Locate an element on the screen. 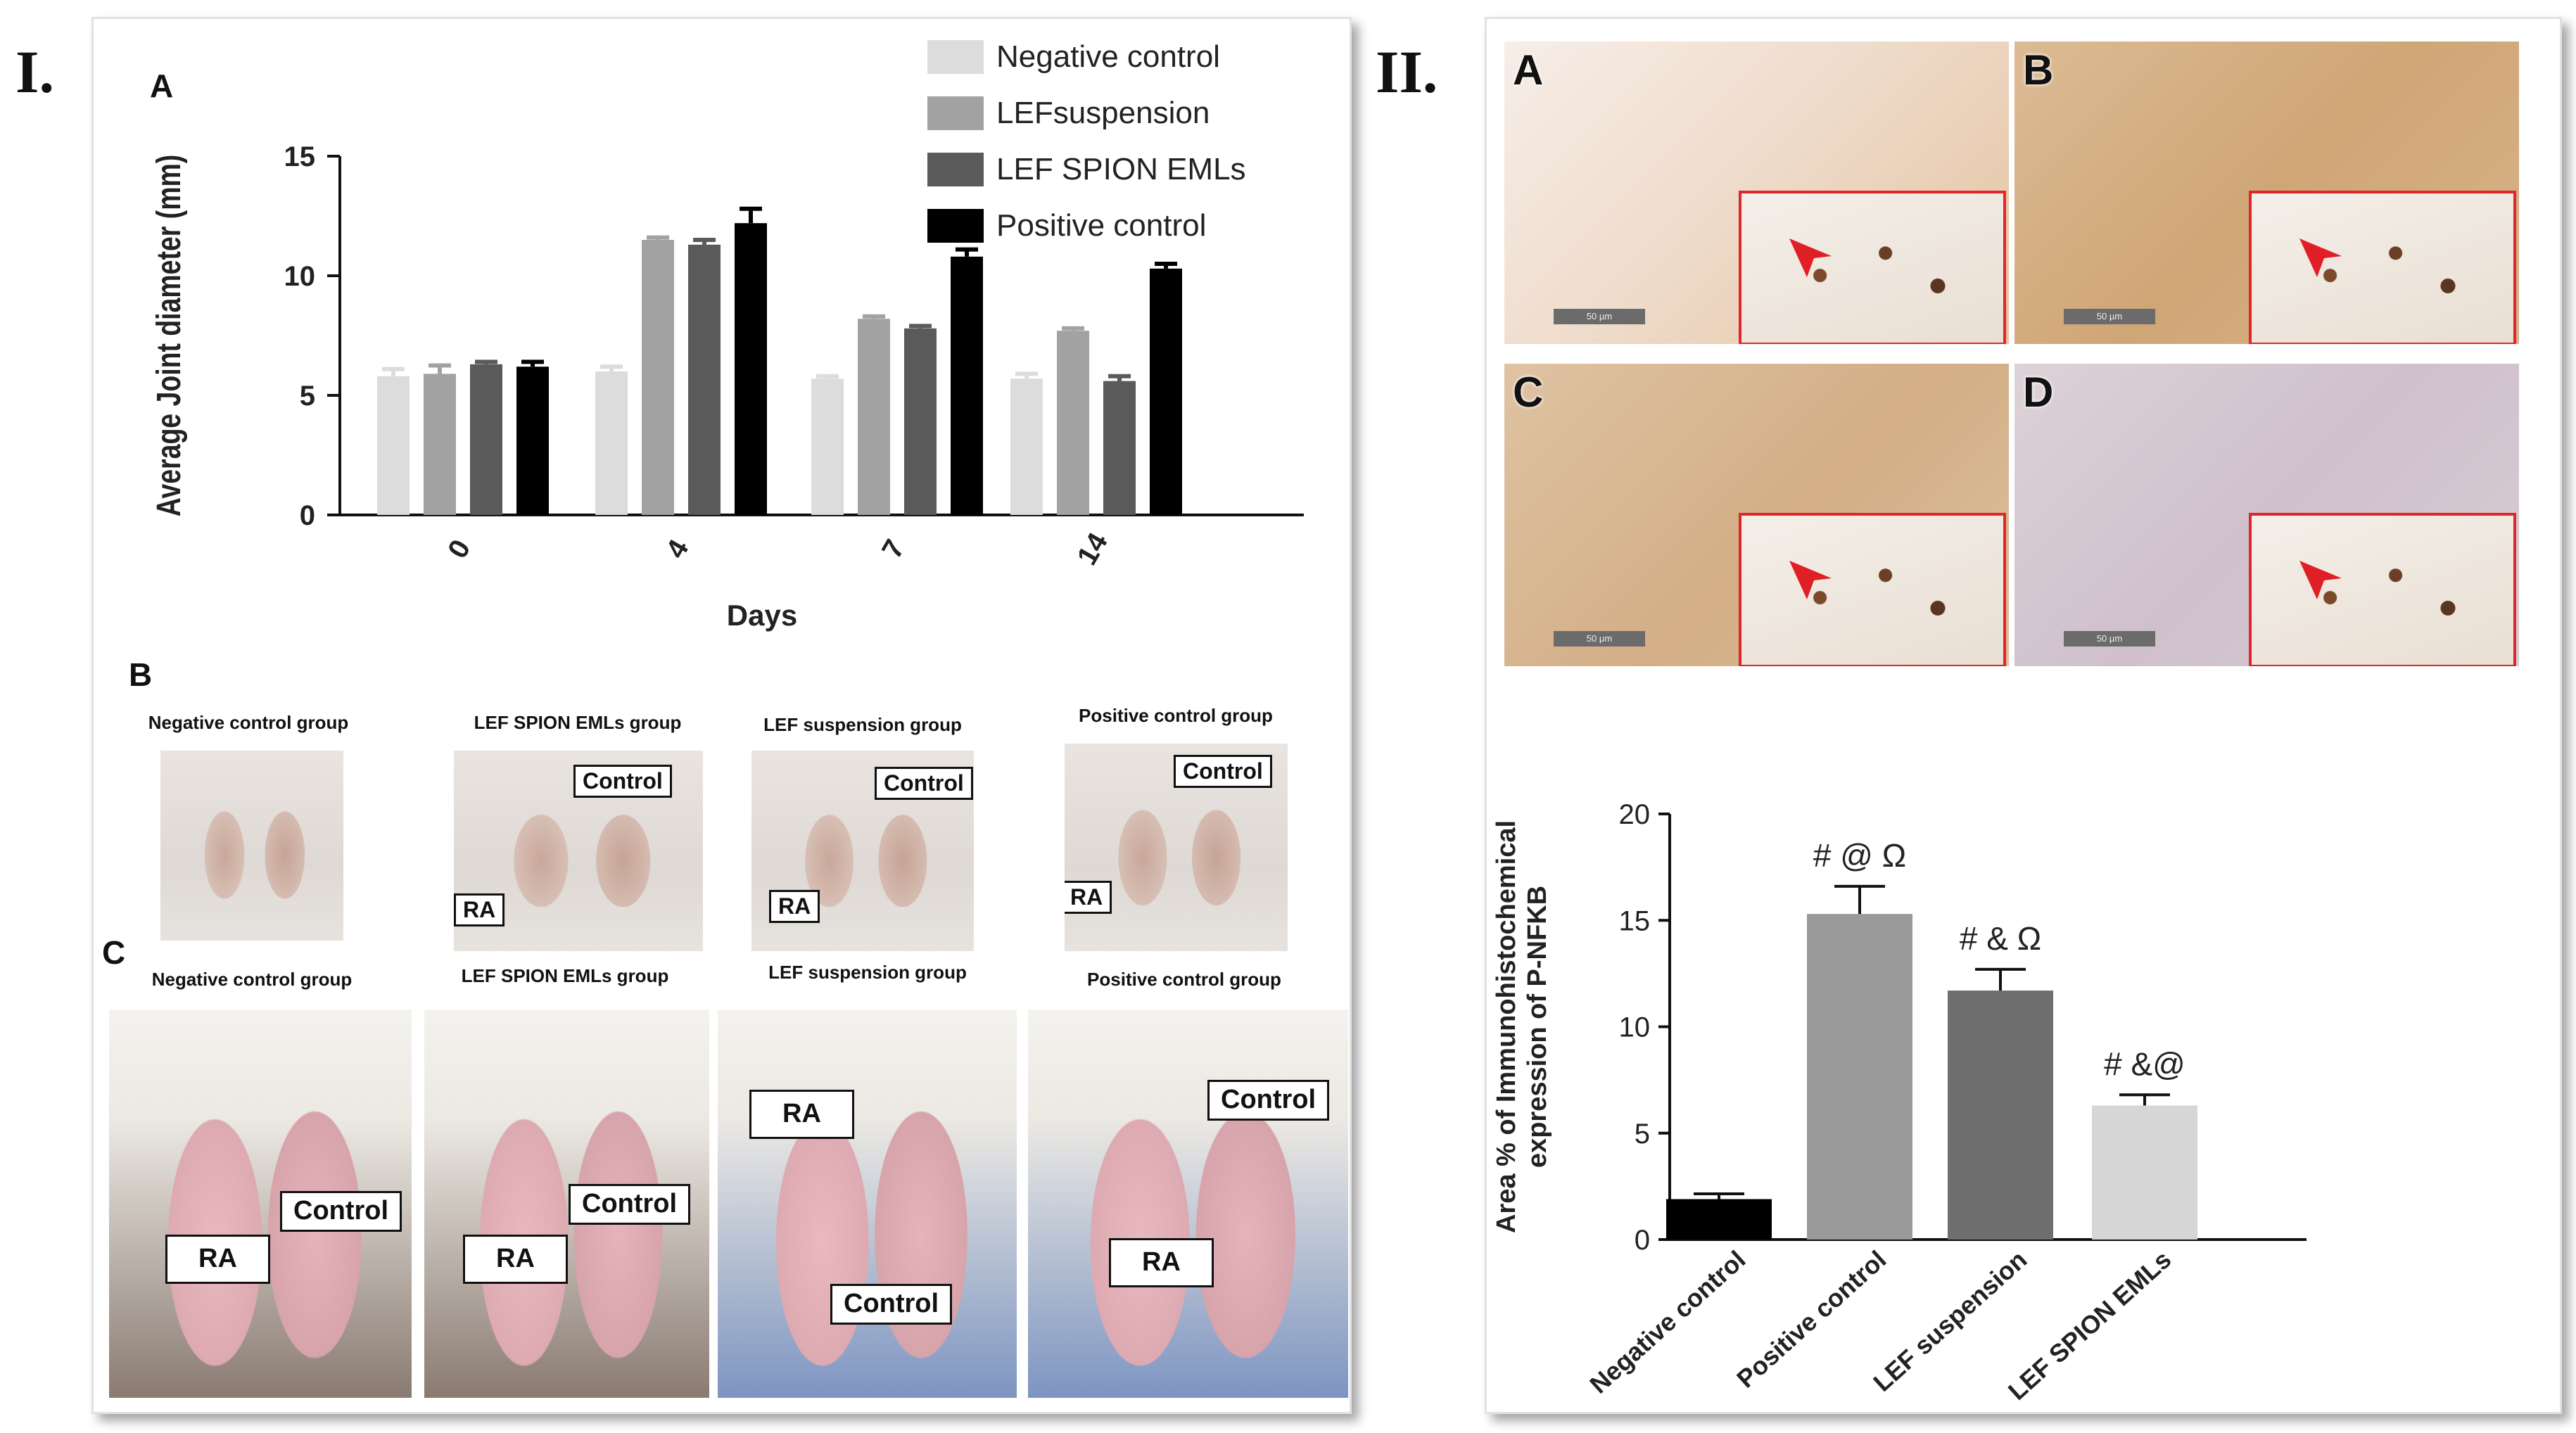  significance-annotation: # & Ω is located at coordinates (2000, 939).